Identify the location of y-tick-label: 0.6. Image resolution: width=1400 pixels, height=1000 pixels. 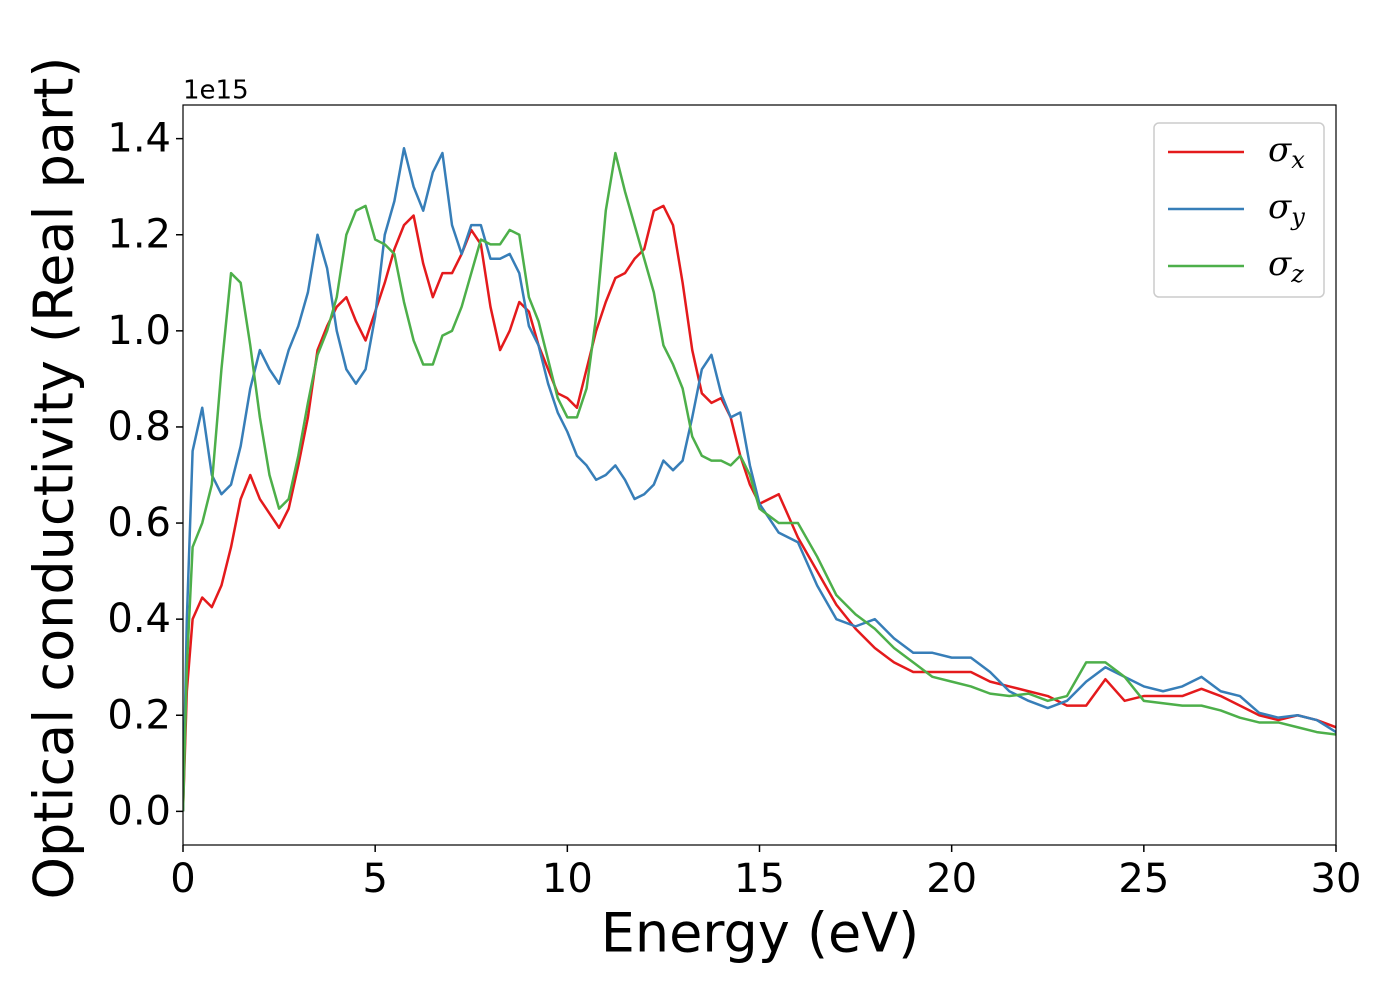
(139, 523).